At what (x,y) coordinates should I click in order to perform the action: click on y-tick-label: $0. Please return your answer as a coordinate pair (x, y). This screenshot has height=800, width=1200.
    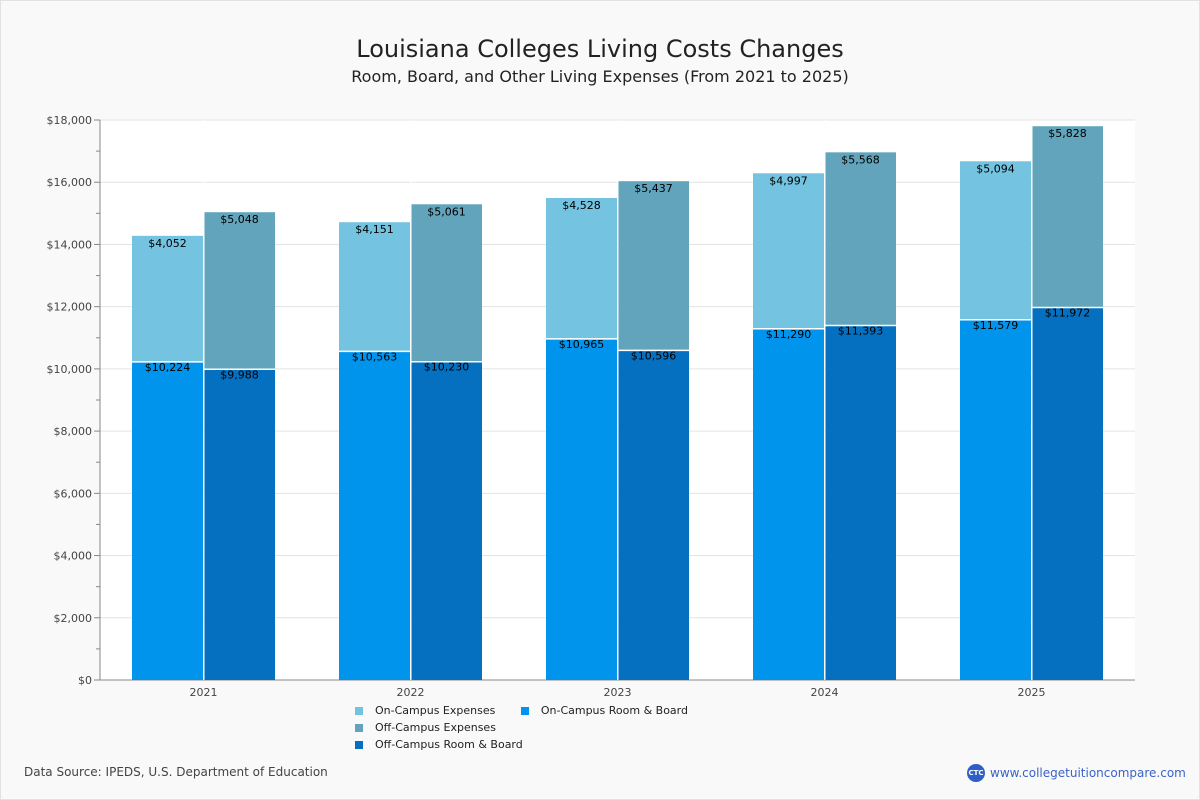
    Looking at the image, I should click on (85, 680).